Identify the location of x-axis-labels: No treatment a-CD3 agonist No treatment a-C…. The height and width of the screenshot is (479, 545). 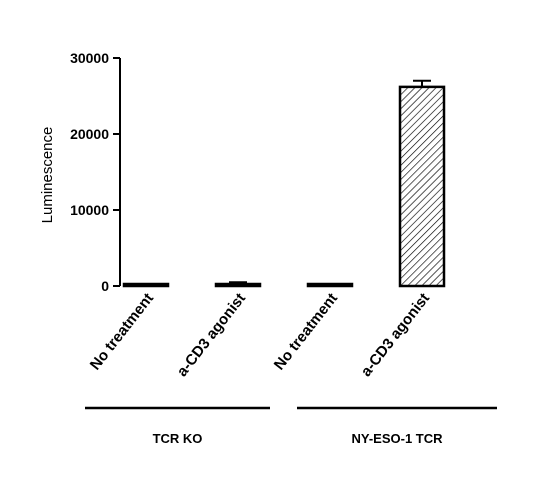
(260, 335).